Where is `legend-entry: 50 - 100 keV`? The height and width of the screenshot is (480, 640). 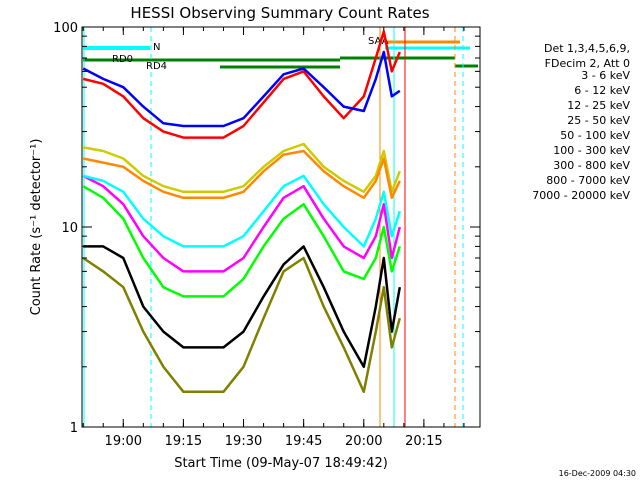 legend-entry: 50 - 100 keV is located at coordinates (595, 135).